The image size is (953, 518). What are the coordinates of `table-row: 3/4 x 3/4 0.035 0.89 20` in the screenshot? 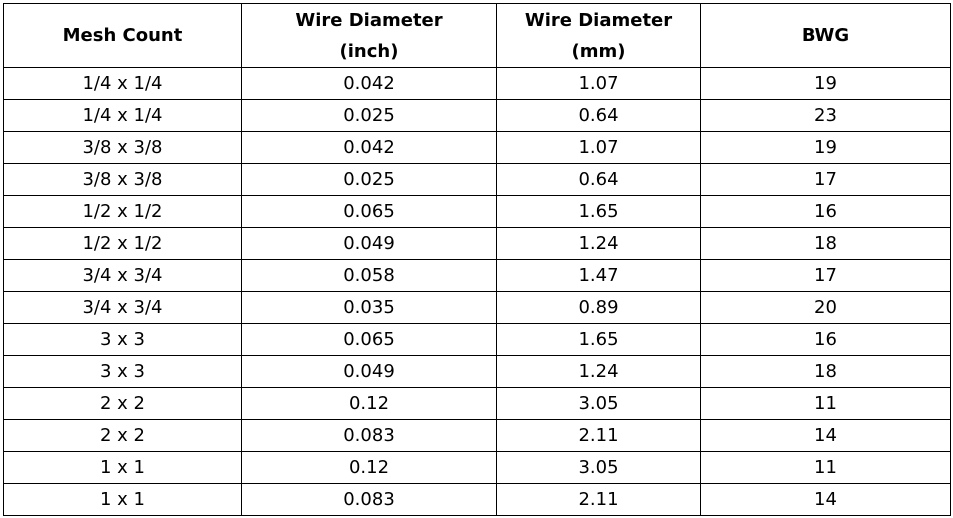 It's located at (477, 307).